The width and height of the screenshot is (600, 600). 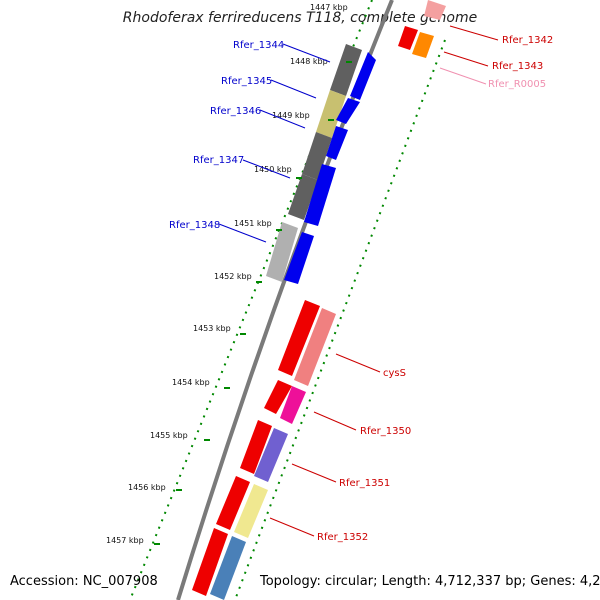 I want to click on kbp-label-1448: 1448 kbp, so click(x=309, y=61).